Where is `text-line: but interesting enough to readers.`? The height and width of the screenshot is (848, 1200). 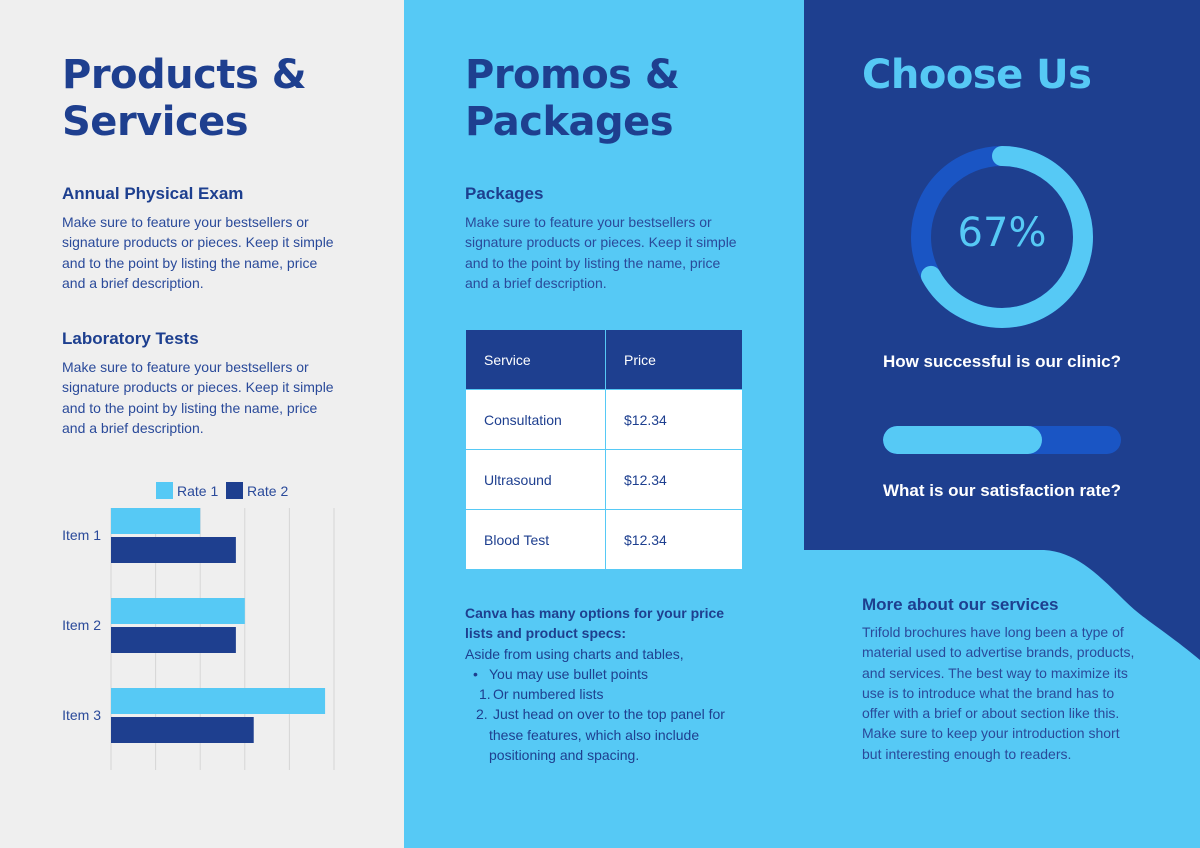 text-line: but interesting enough to readers. is located at coordinates (967, 753).